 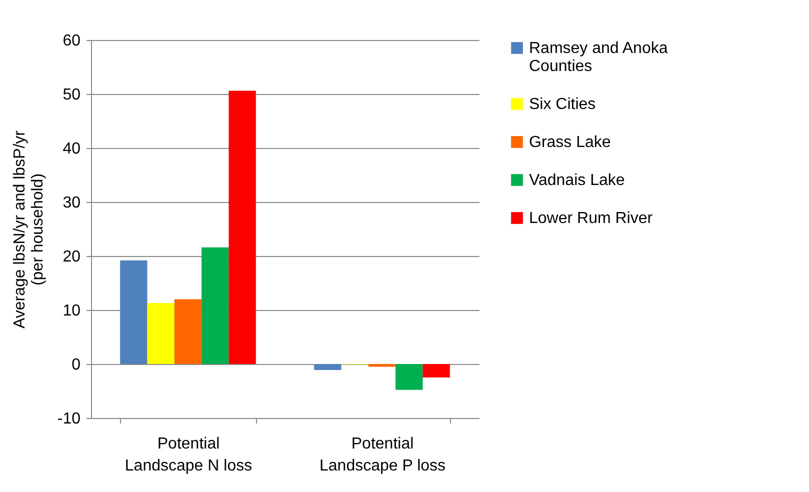 What do you see at coordinates (598, 57) in the screenshot?
I see `legend-label: Ramsey and Anoka Counties` at bounding box center [598, 57].